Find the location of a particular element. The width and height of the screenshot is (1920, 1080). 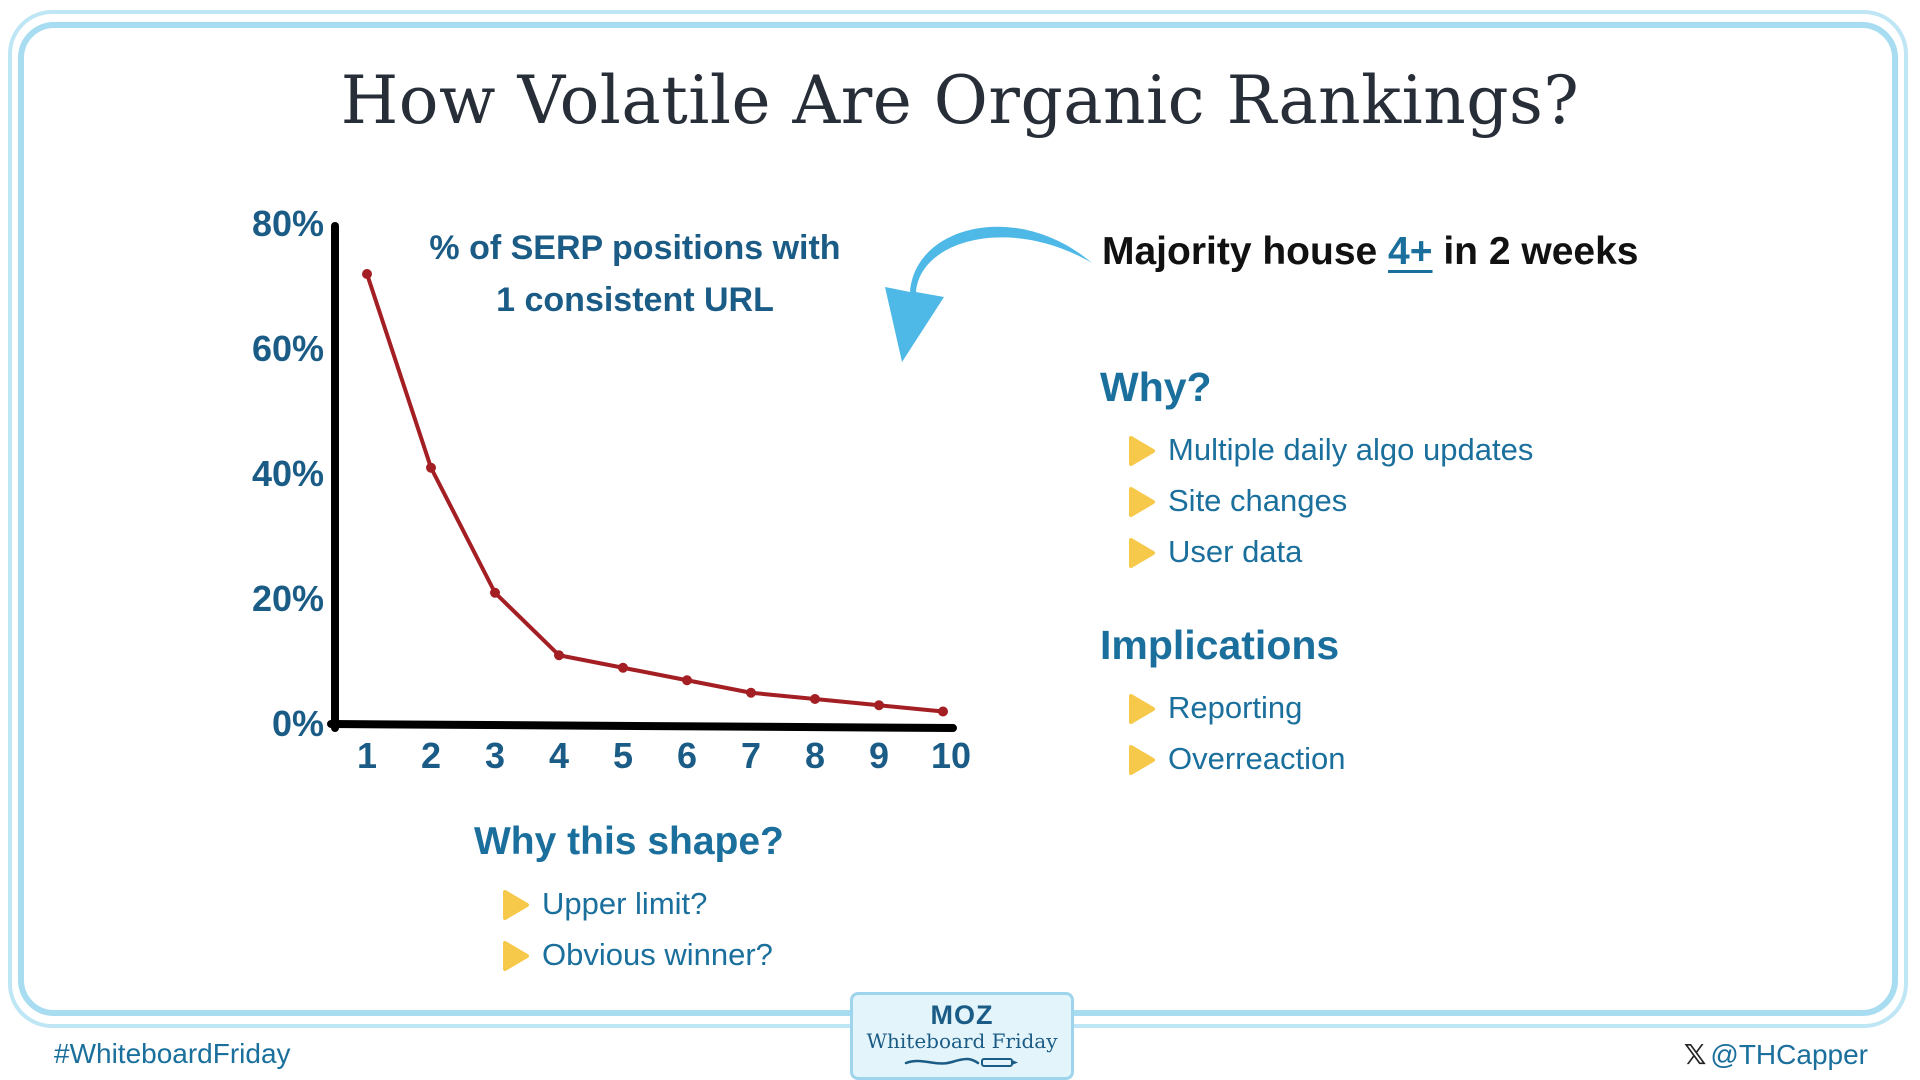

list-item: Upper limit? is located at coordinates (637, 907).